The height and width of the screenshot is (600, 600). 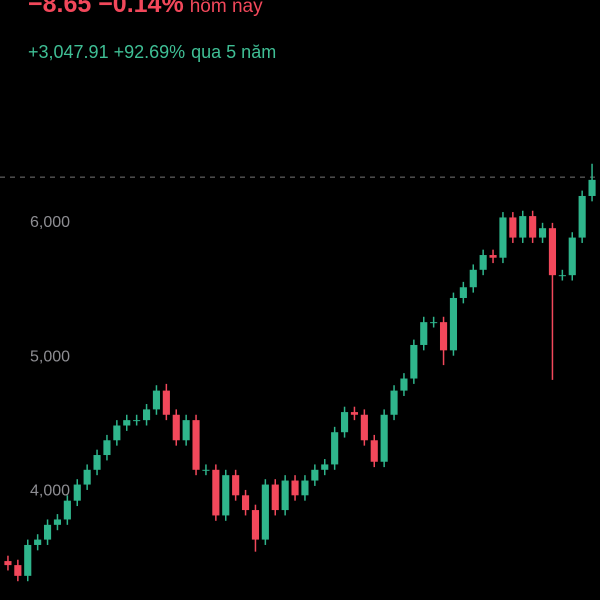 I want to click on today-change: −8.65 −0.14% hôm nay, so click(x=145, y=9).